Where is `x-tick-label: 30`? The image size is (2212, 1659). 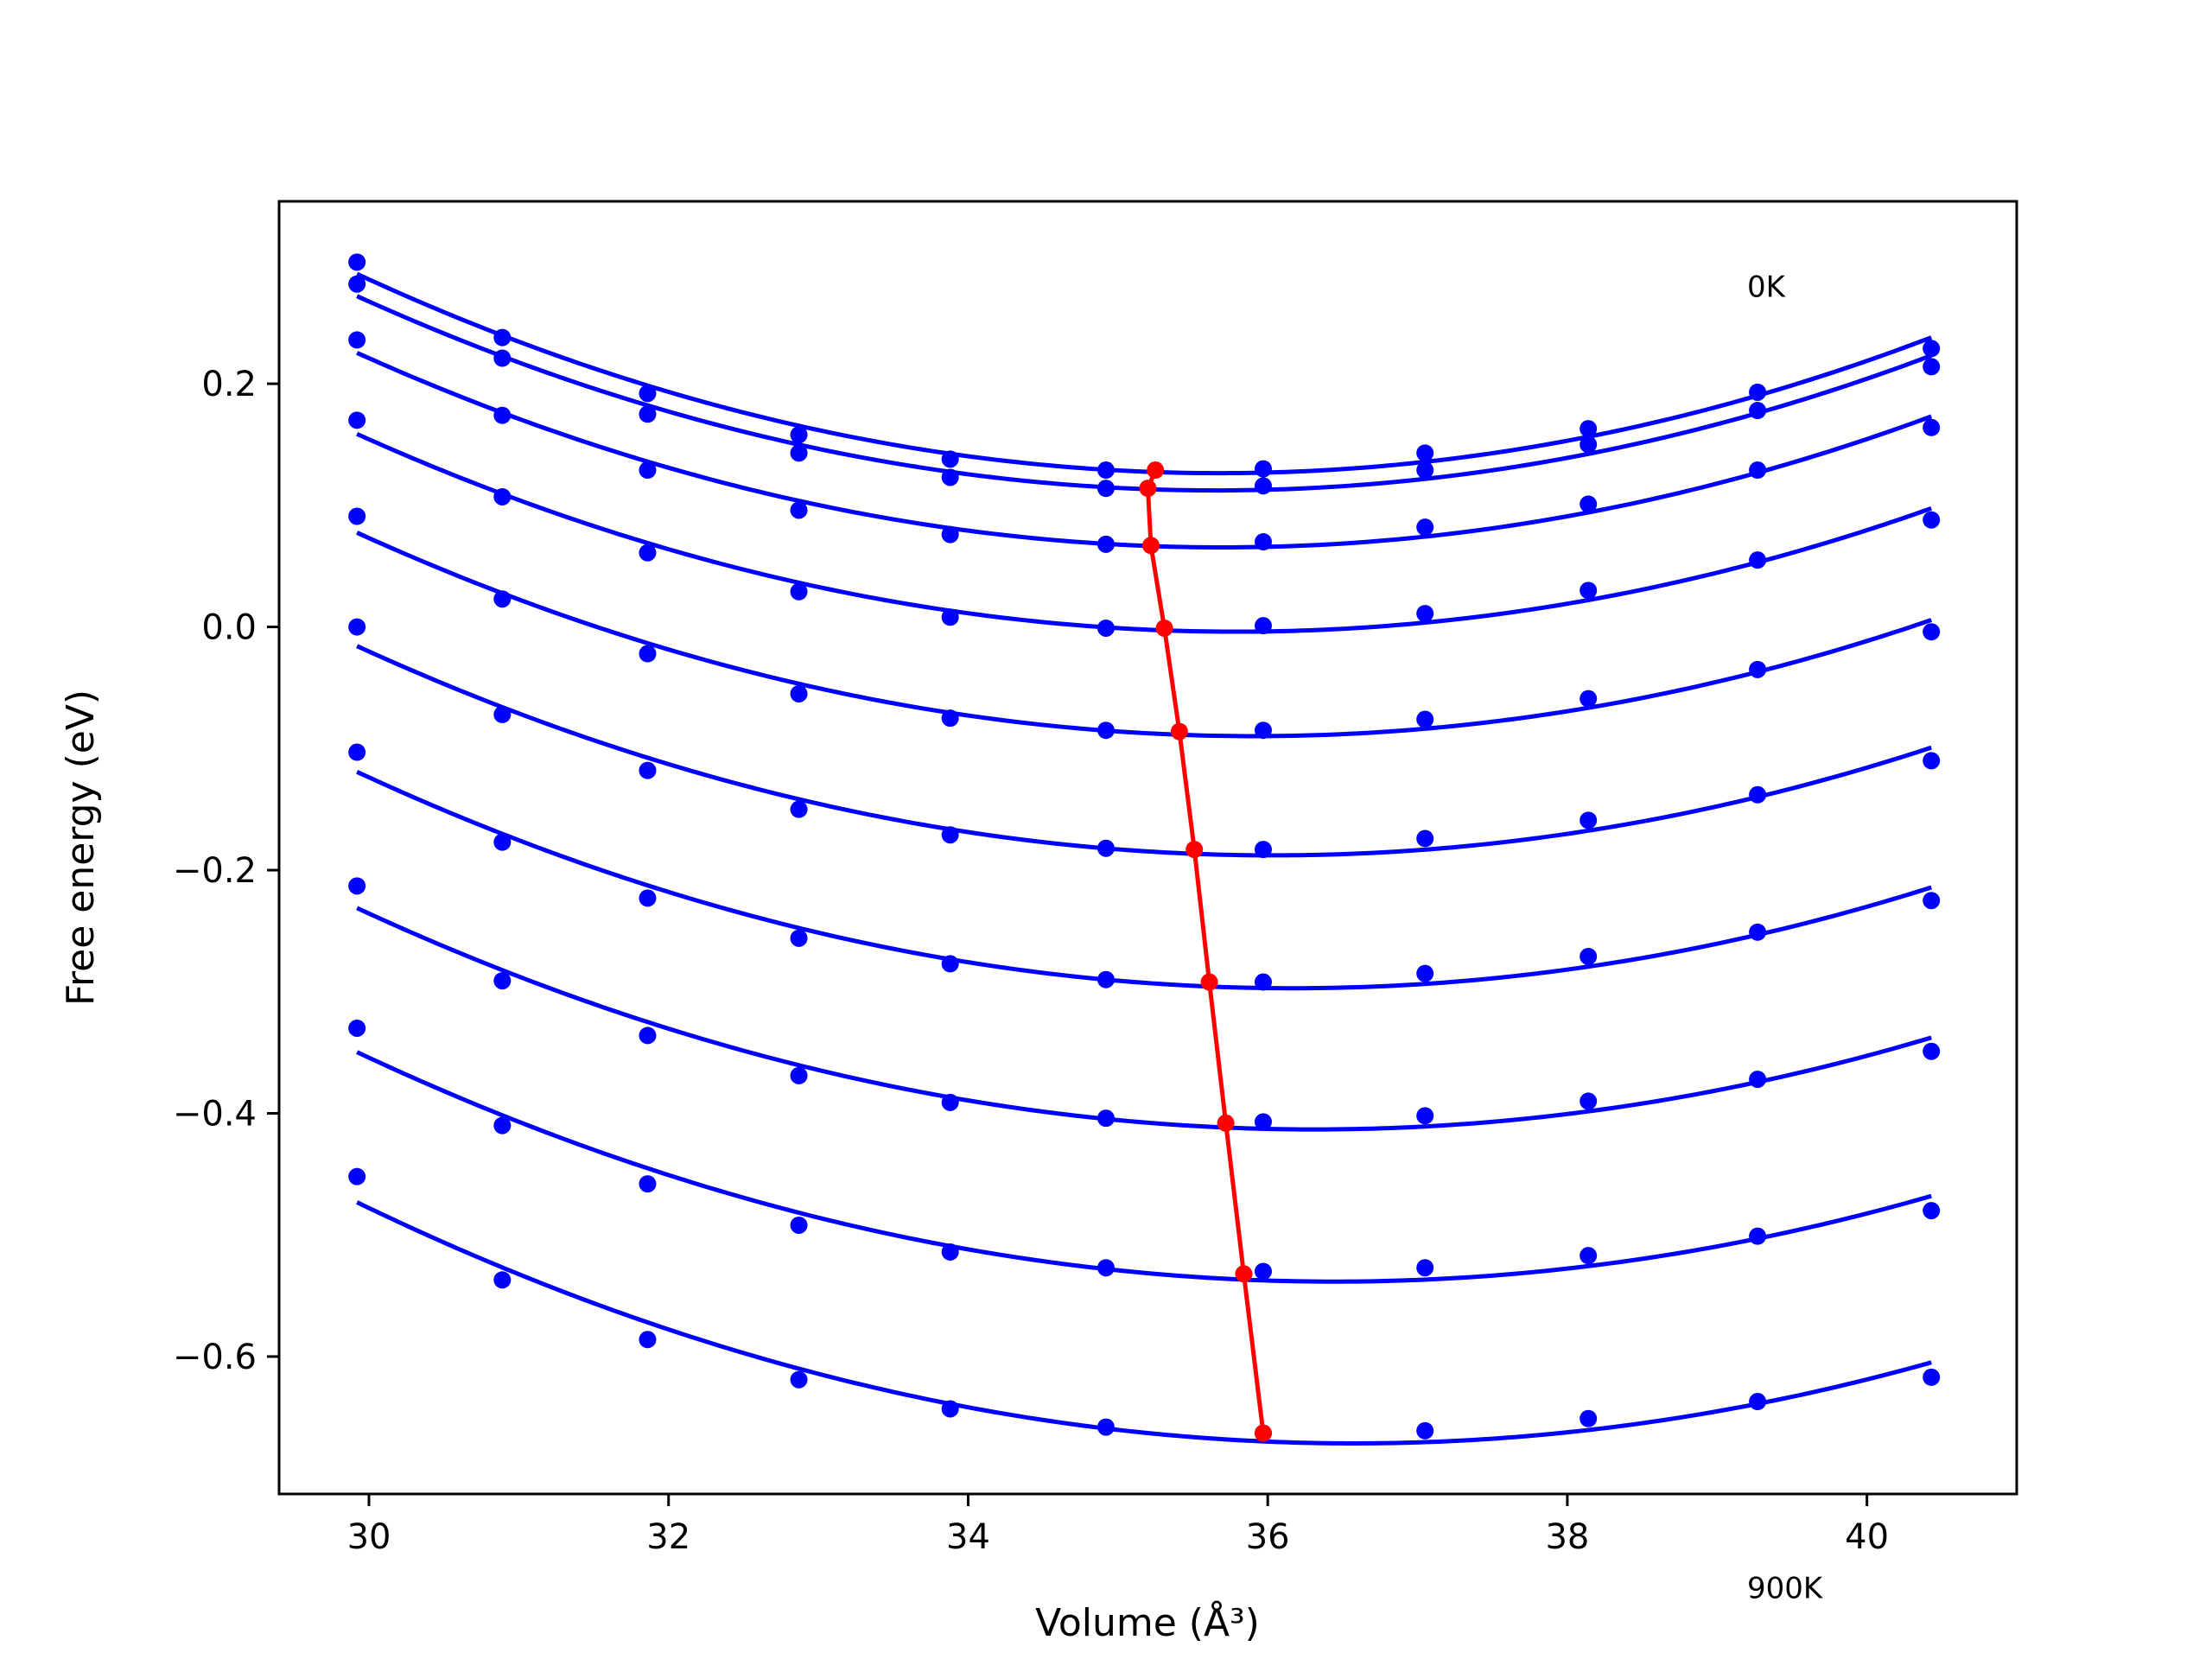
x-tick-label: 30 is located at coordinates (369, 1537).